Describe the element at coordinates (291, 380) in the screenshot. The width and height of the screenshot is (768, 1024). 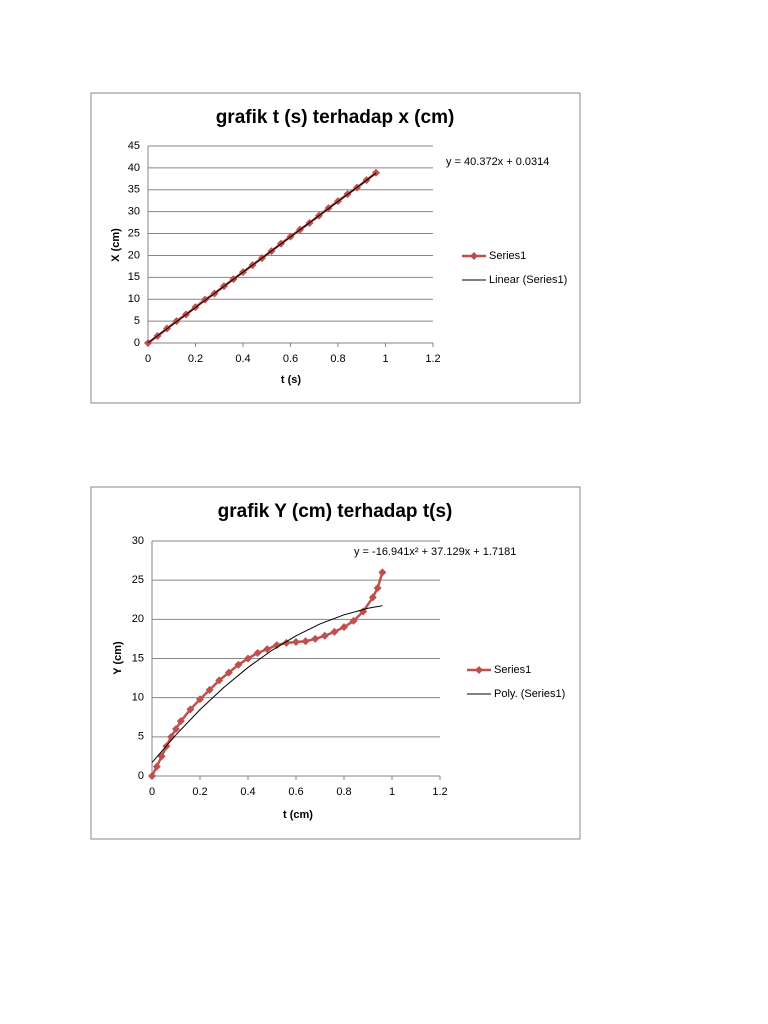
I see `x-axis-label: t (s)` at that location.